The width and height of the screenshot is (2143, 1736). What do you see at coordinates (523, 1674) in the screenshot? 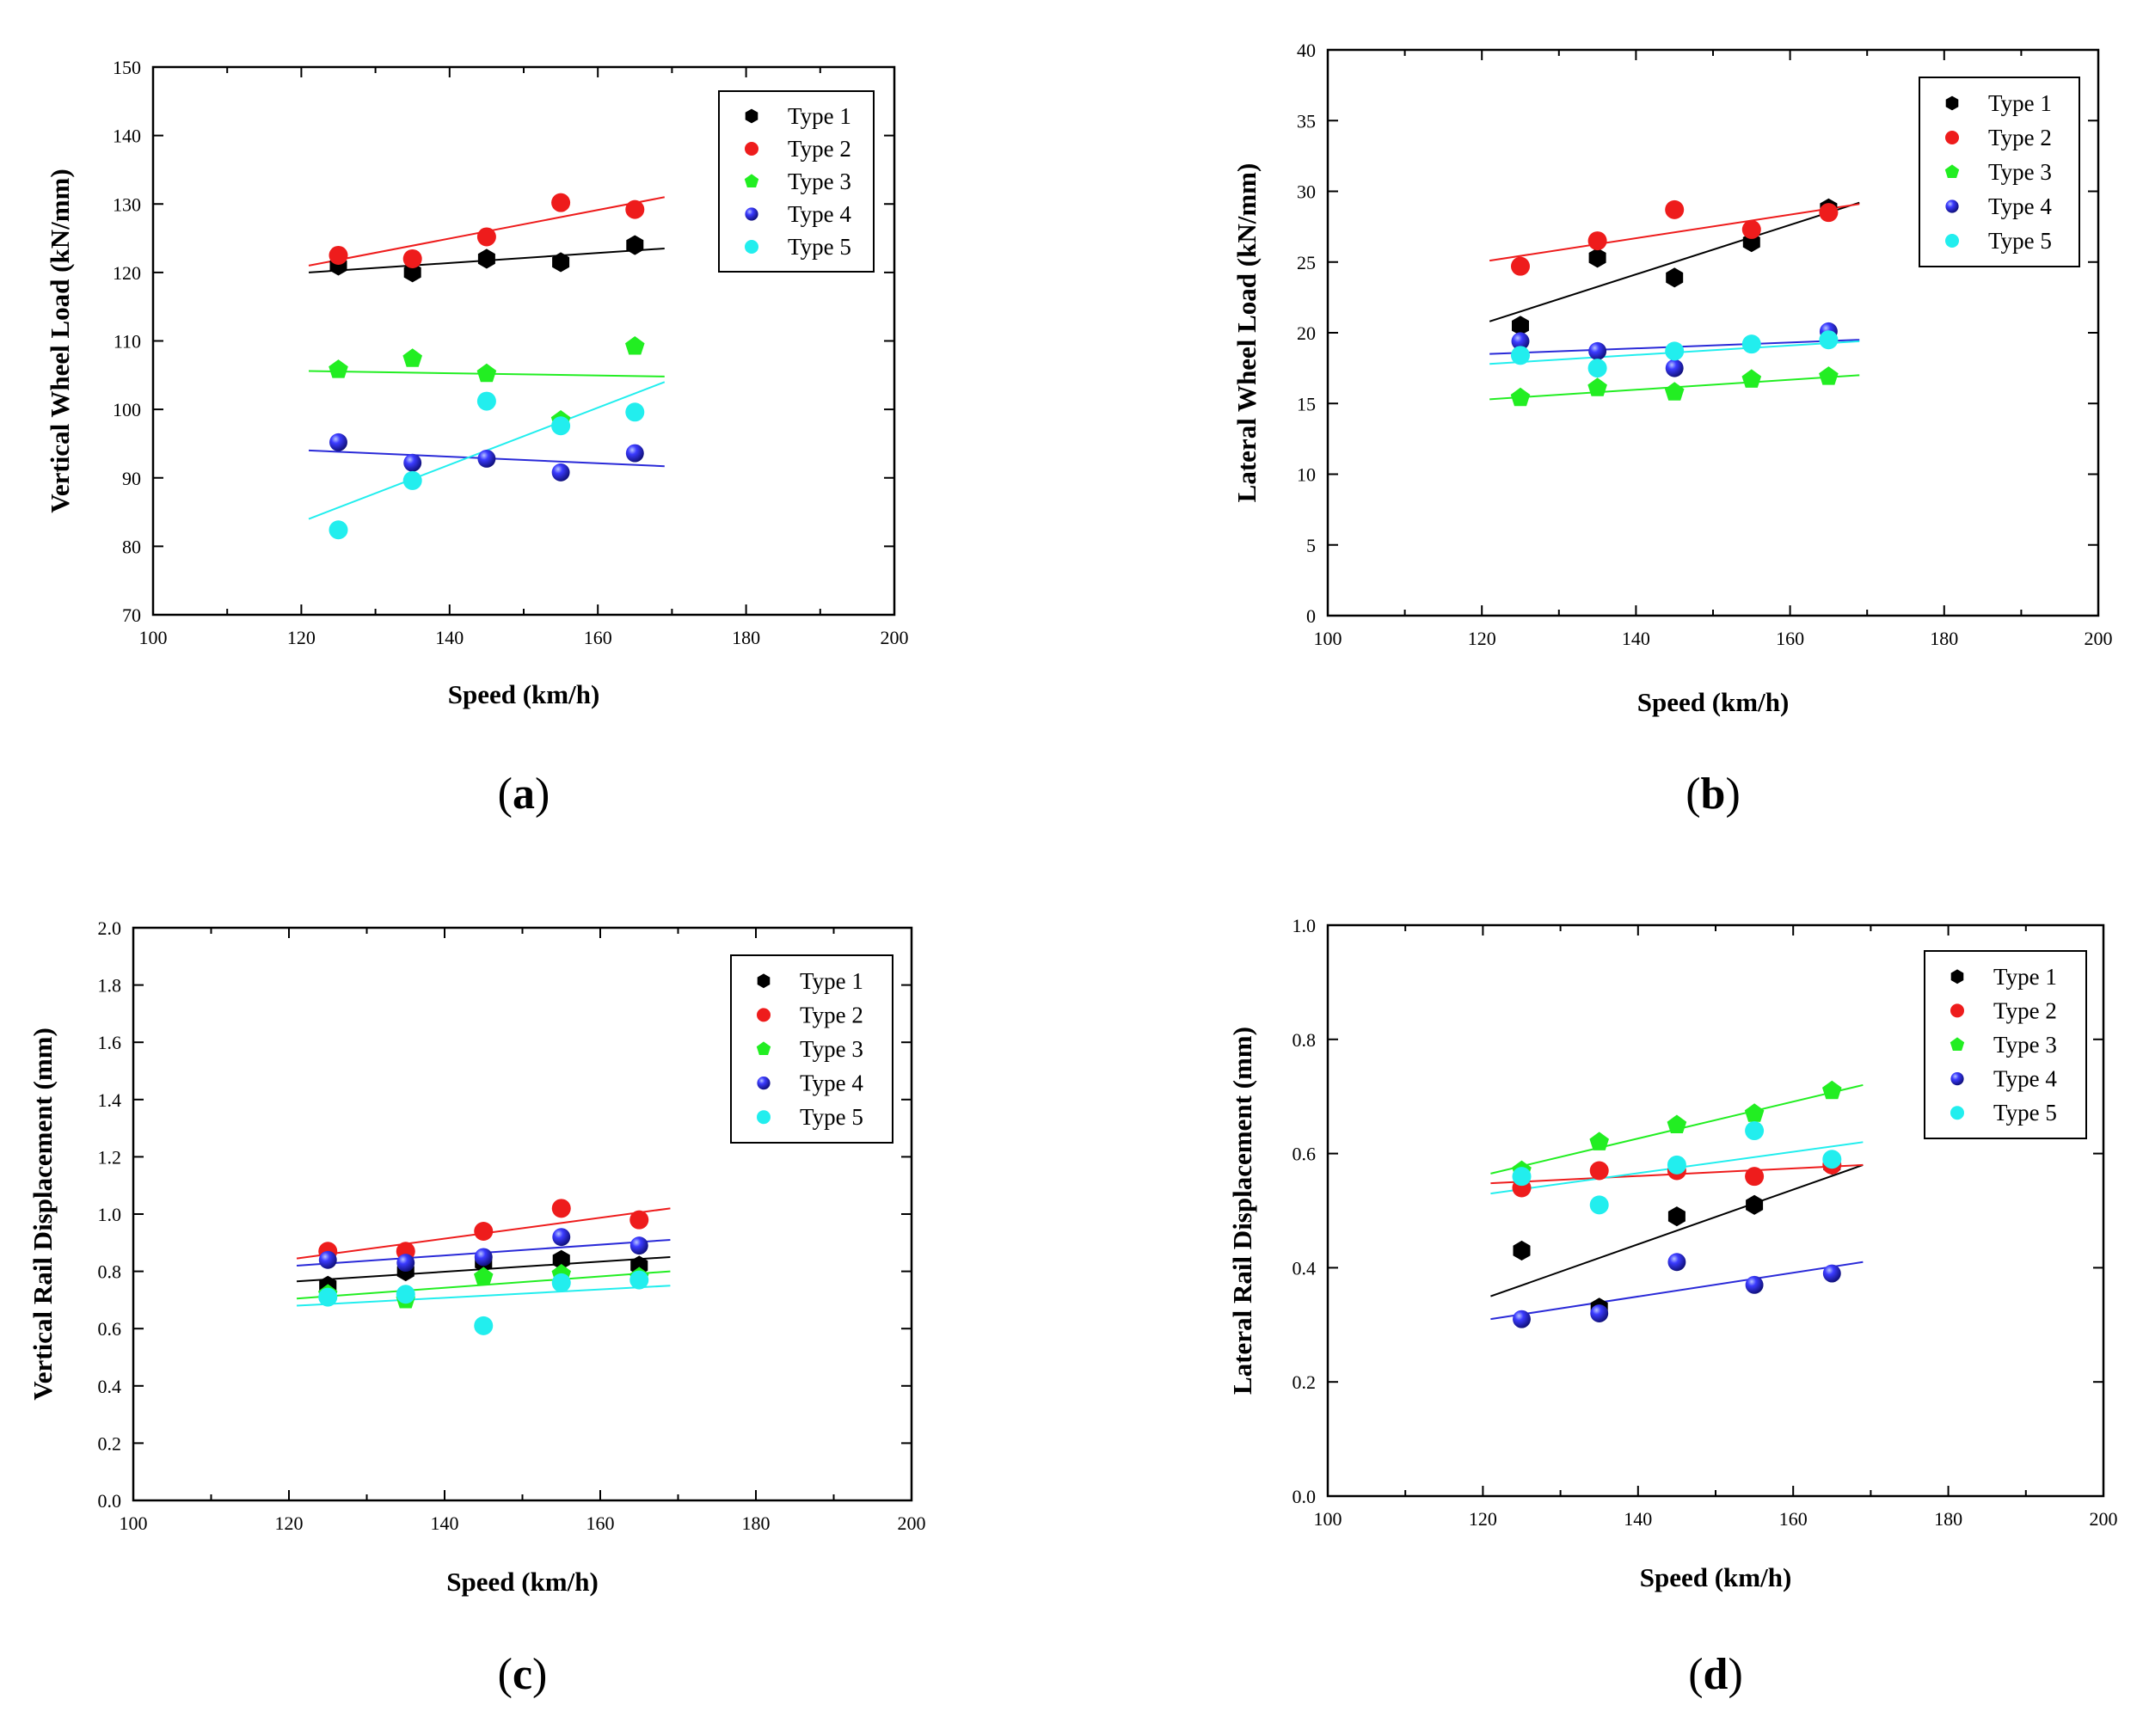
I see `panel-label: (c)` at bounding box center [523, 1674].